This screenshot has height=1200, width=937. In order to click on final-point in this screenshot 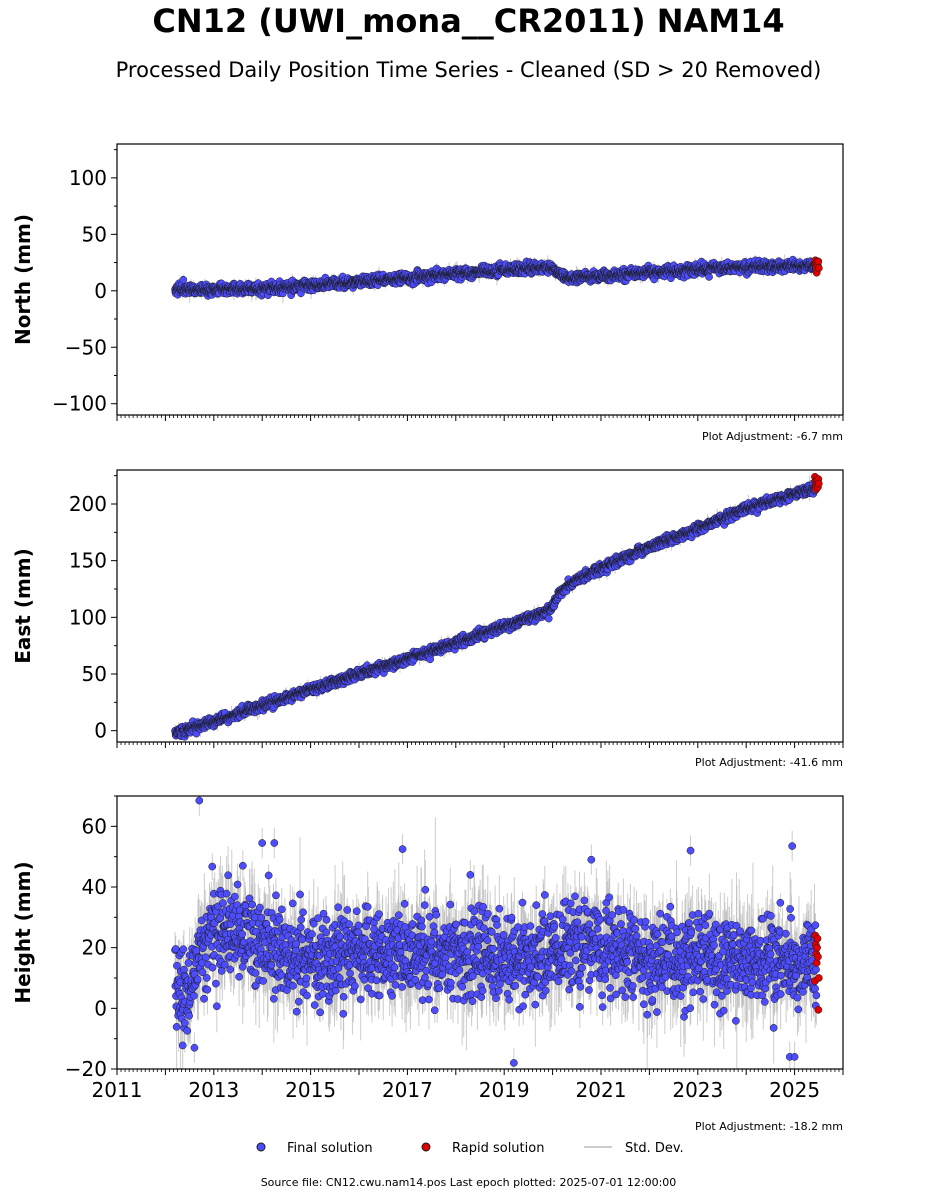, I will do `click(183, 279)`.